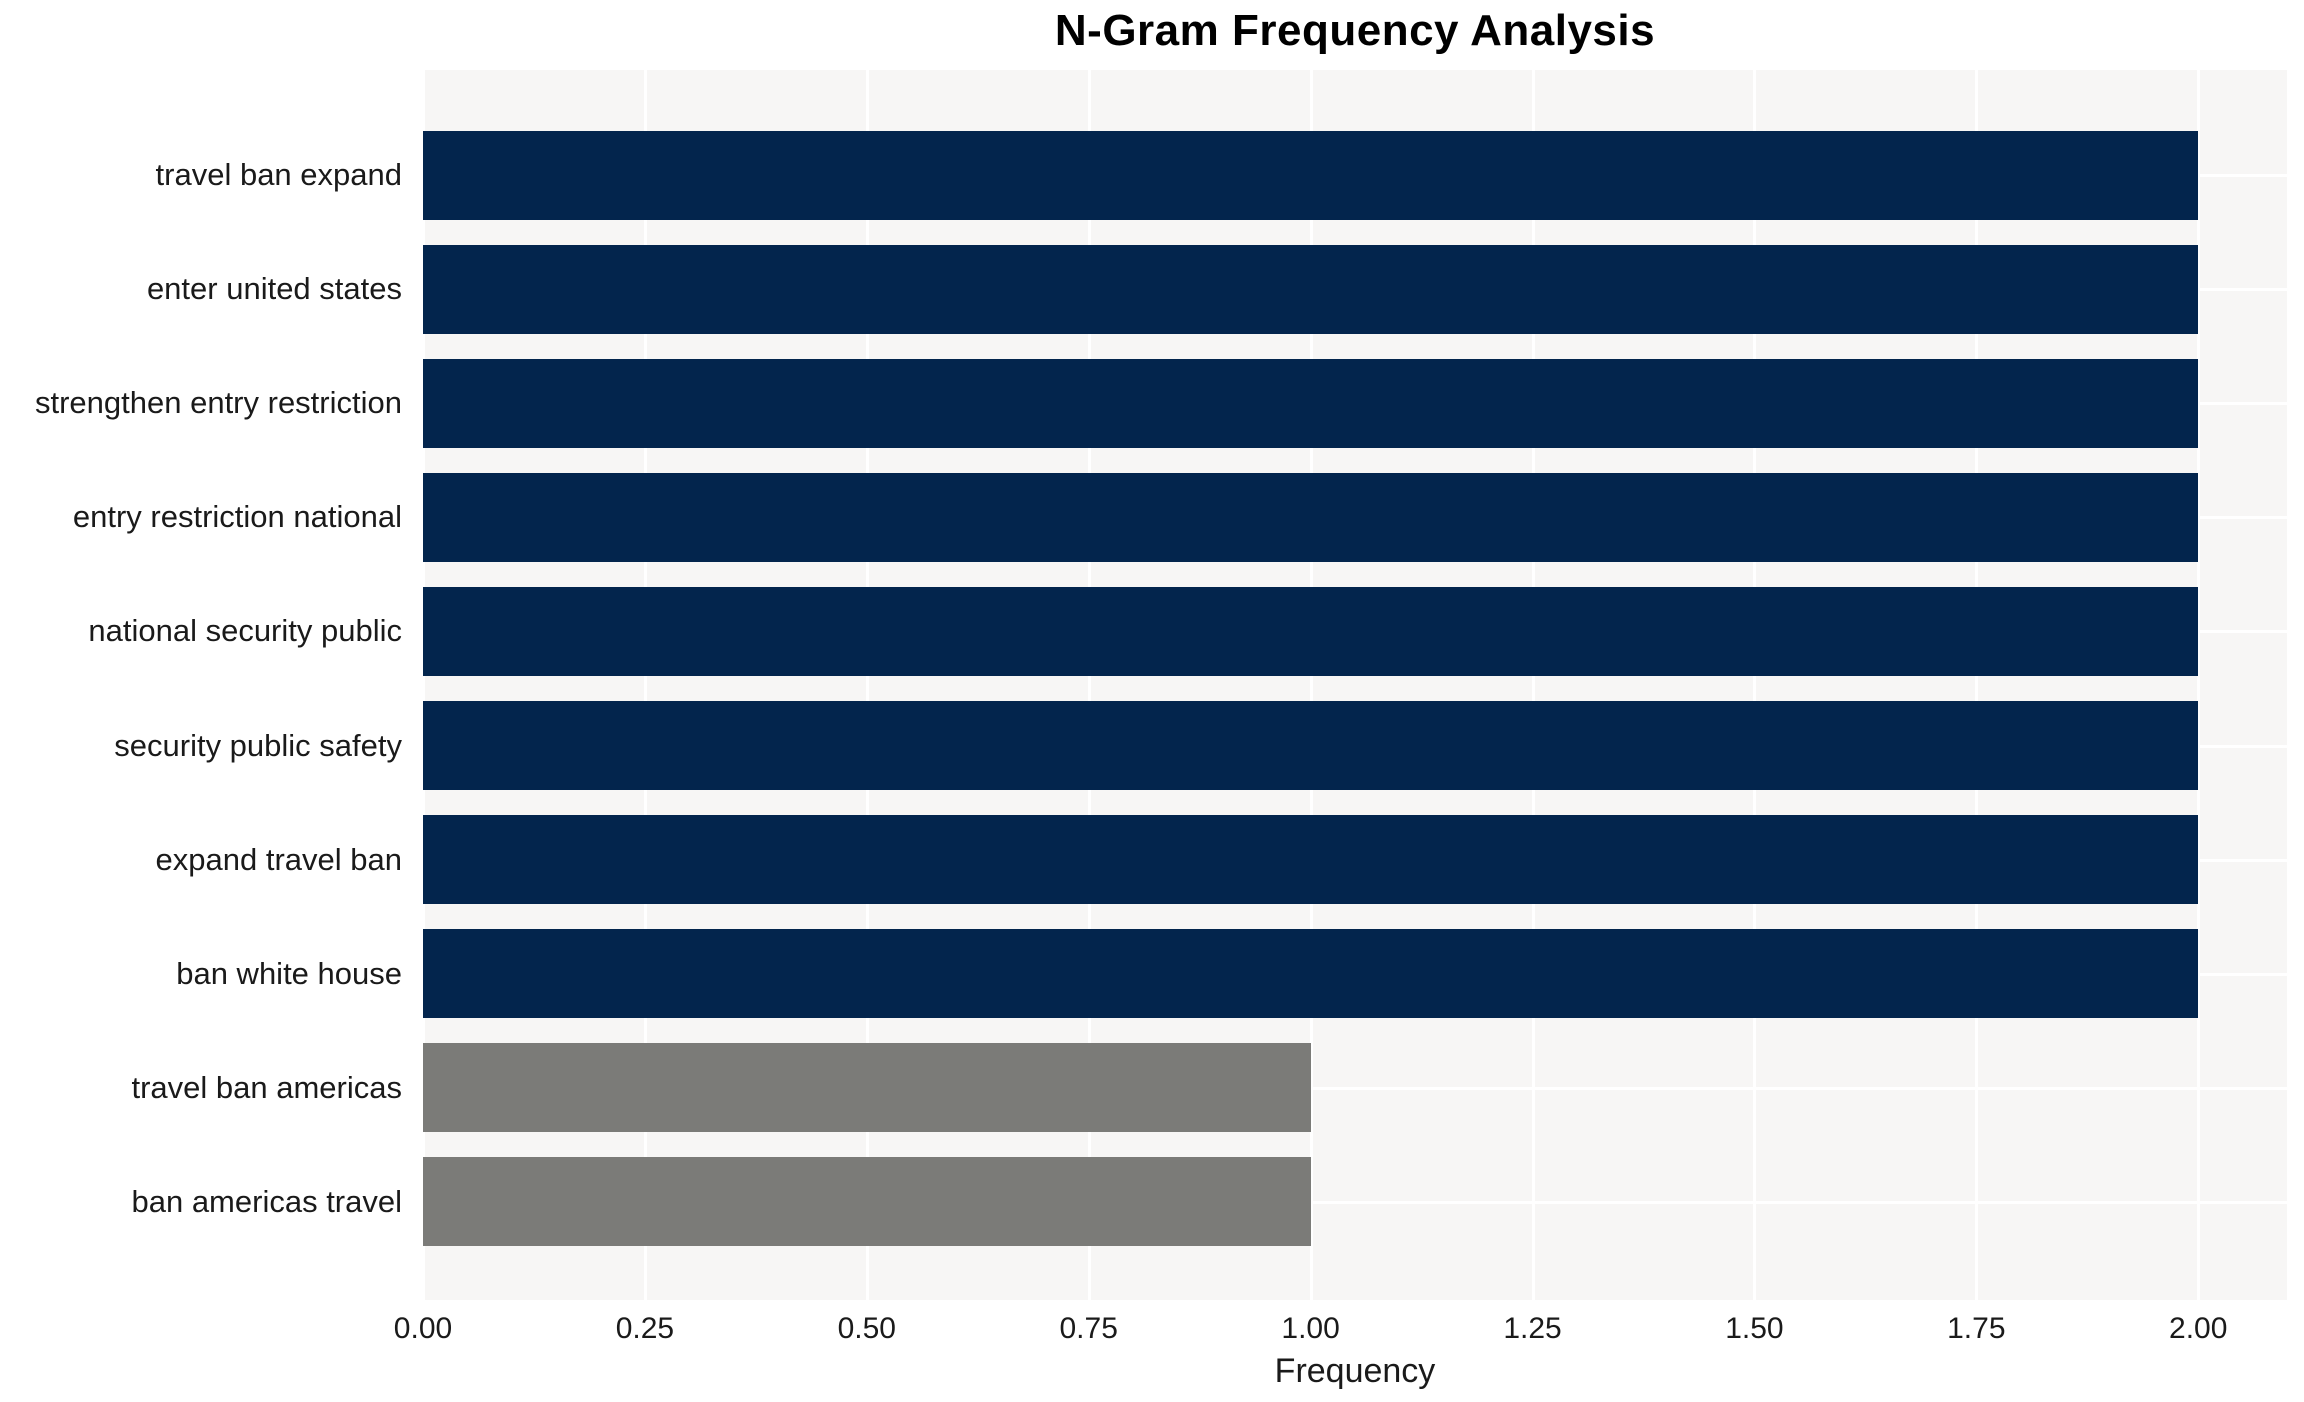 This screenshot has width=2304, height=1402. Describe the element at coordinates (218, 403) in the screenshot. I see `y-tick-label: strengthen entry restriction` at that location.